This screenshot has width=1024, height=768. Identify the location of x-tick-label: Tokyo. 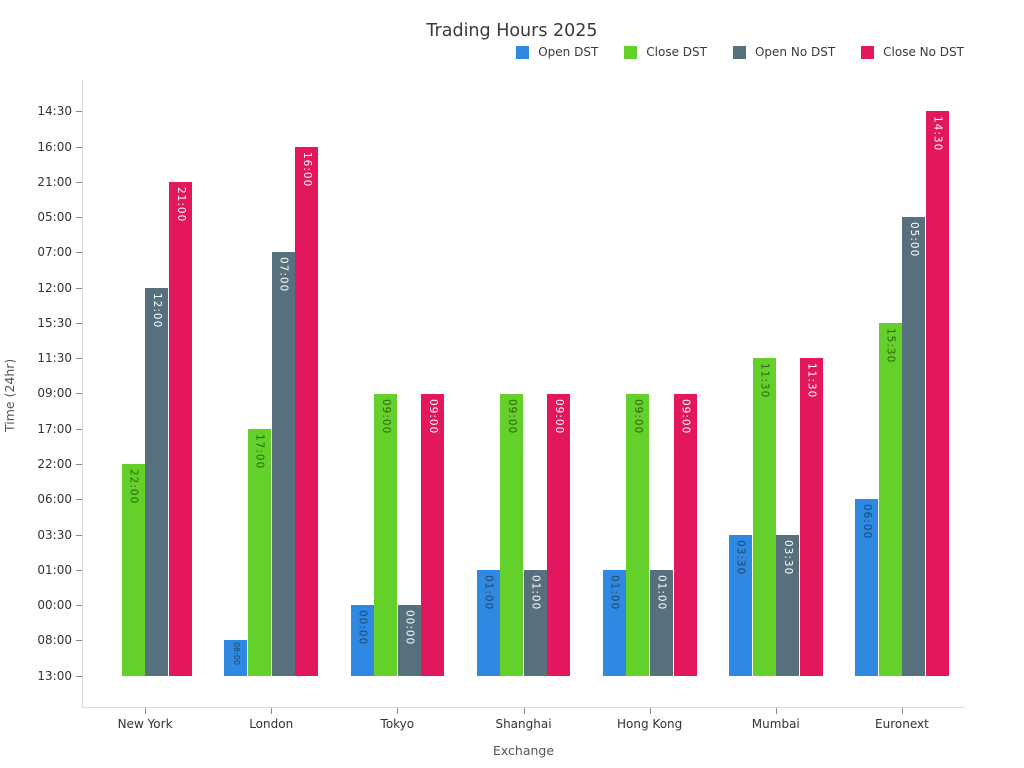
(397, 724).